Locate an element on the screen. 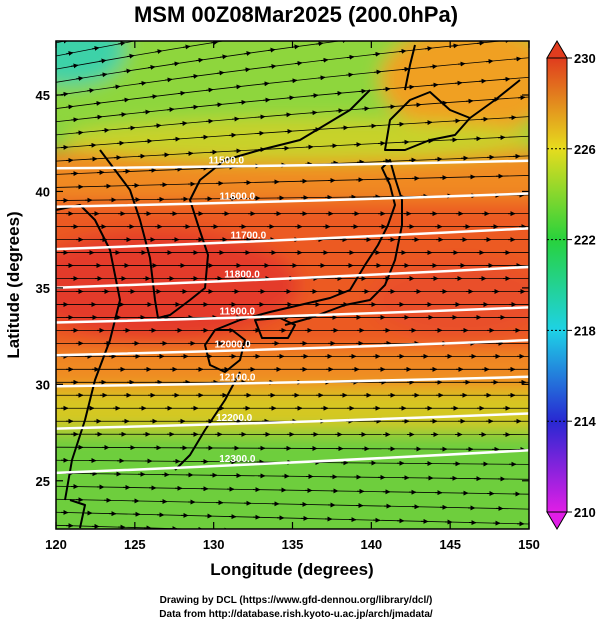  y-tick-label: 30 is located at coordinates (43, 384).